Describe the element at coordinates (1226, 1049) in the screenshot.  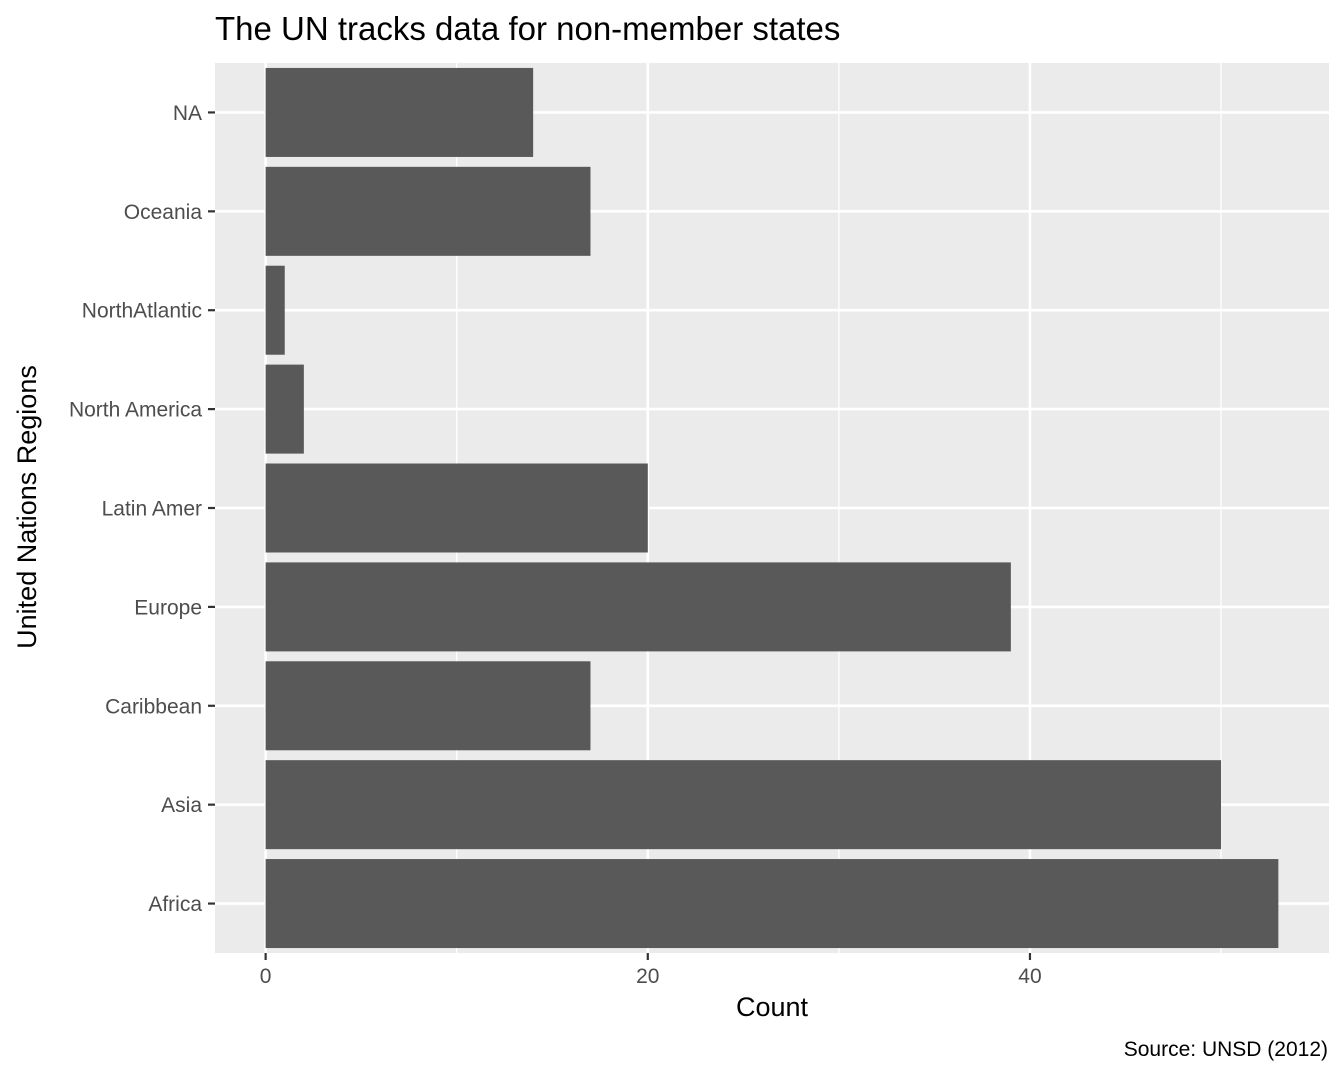
I see `caption: Source: UNSD (2012)` at that location.